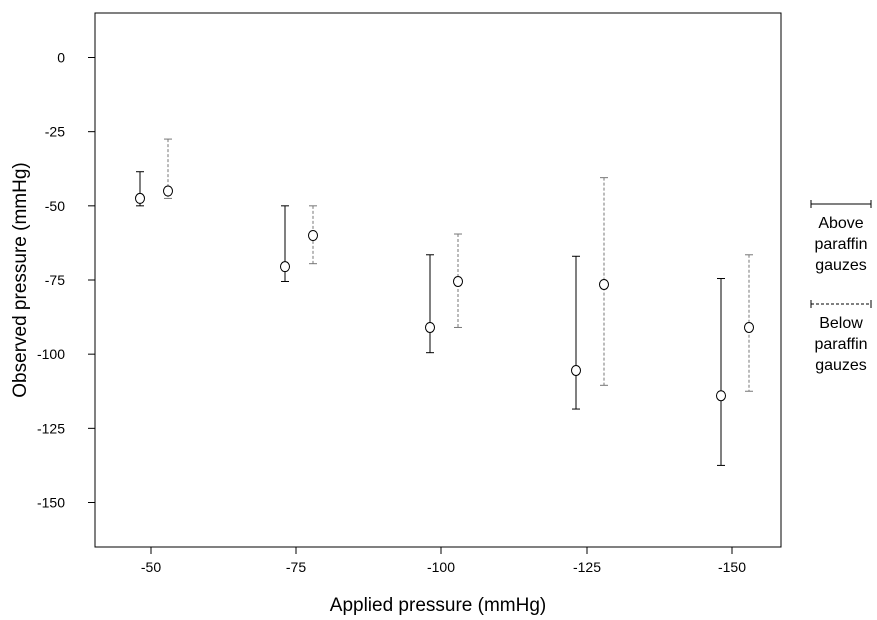 This screenshot has width=877, height=620. I want to click on y-axis-title: Observed pressure (mmHg), so click(20, 279).